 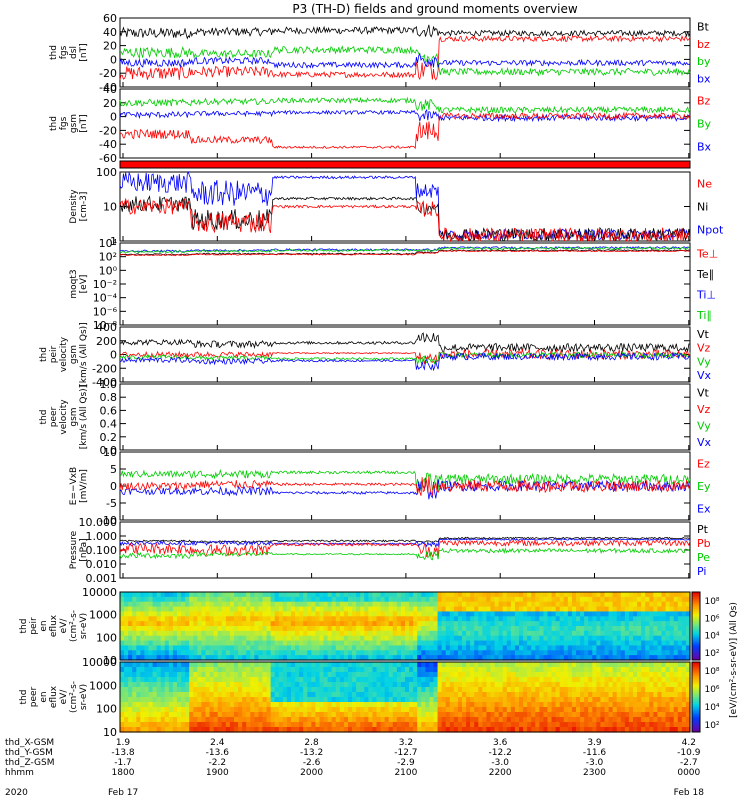 I want to click on legend-peir_vel-Vz: Vz, so click(x=704, y=348).